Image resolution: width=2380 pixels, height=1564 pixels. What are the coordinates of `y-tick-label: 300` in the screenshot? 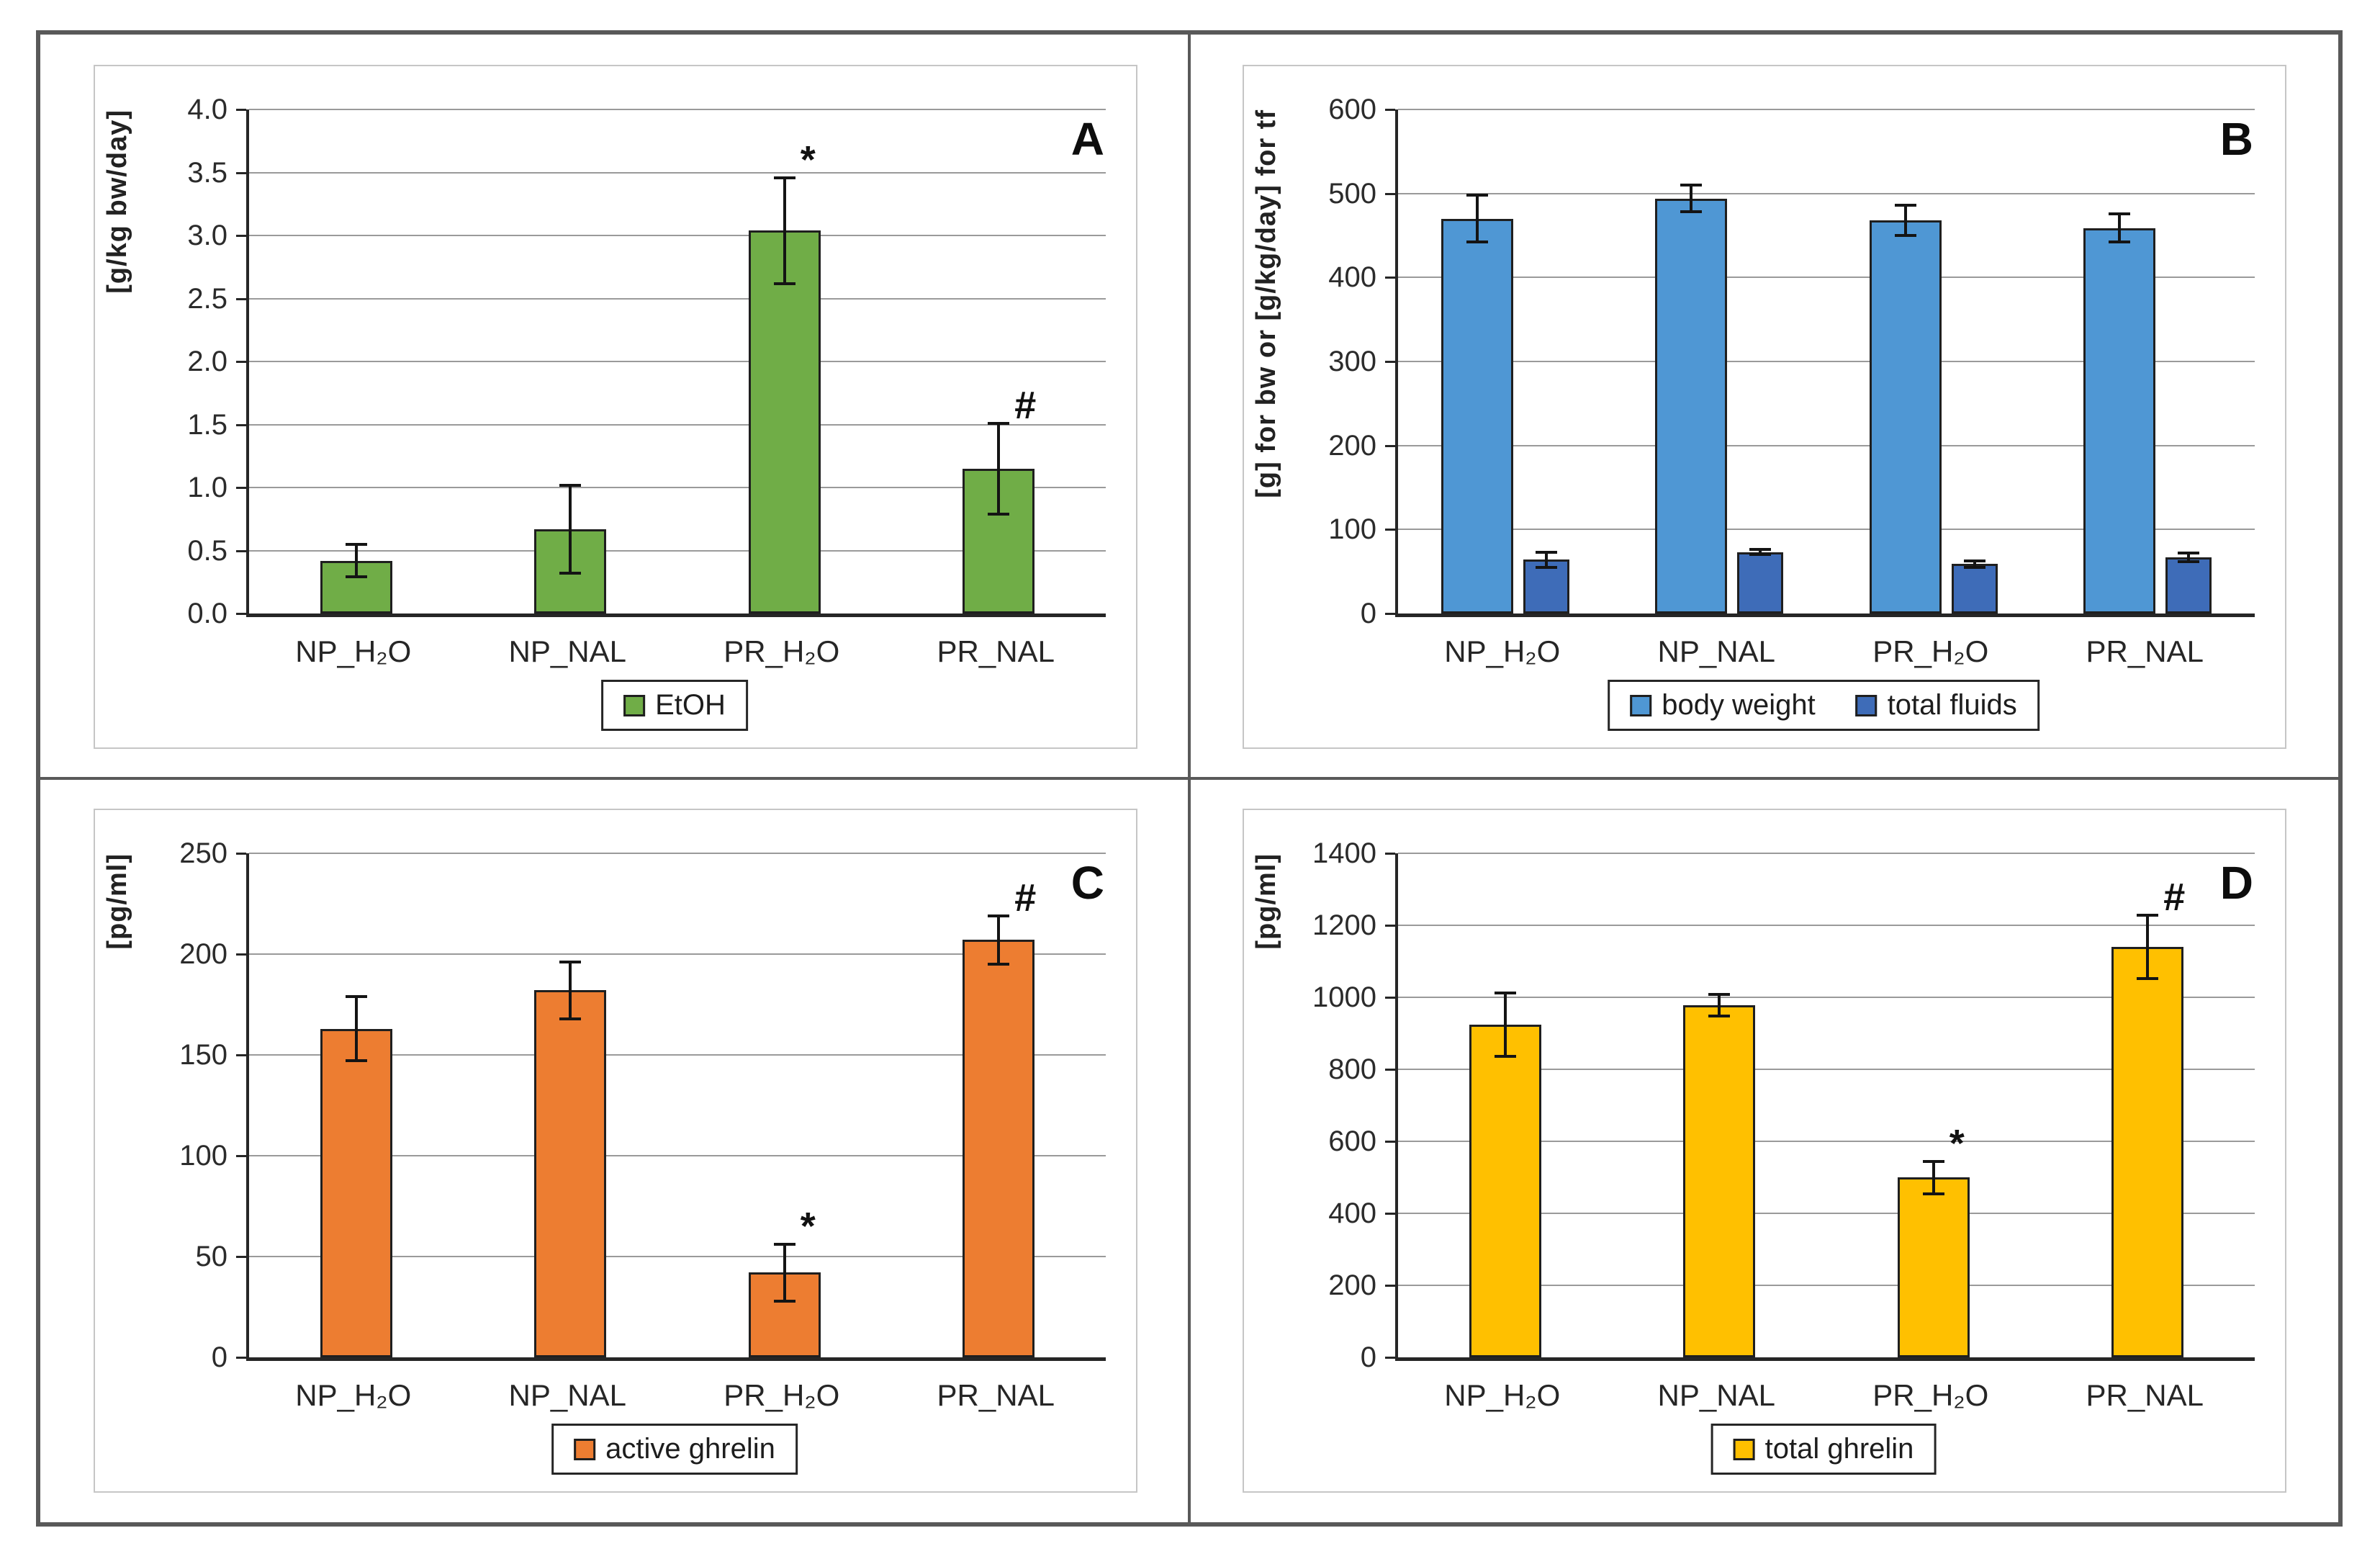 It's located at (1352, 361).